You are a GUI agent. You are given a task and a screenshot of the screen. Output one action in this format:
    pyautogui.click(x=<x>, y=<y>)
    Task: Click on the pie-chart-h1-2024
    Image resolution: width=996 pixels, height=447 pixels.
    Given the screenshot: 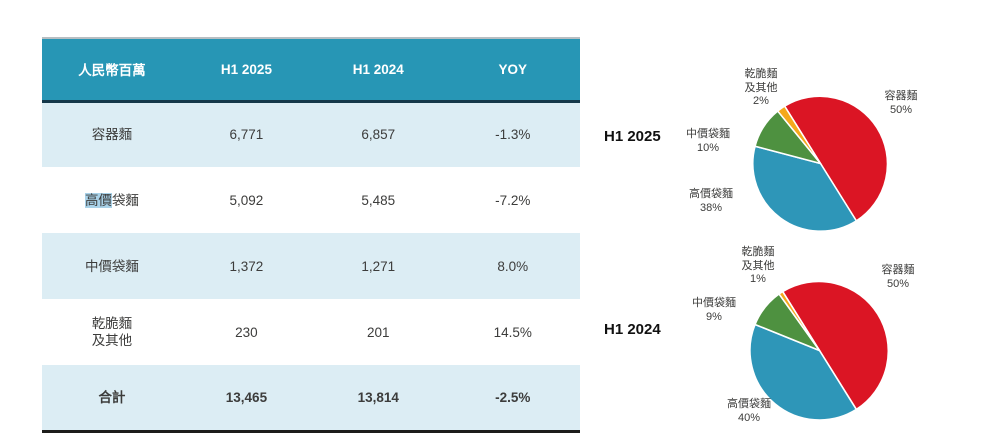 What is the action you would take?
    pyautogui.click(x=819, y=350)
    